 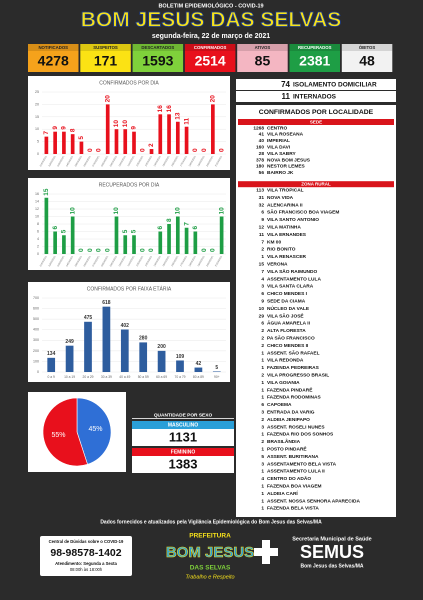 I want to click on locality-name: ASSENTAMENTO BELA VISTA, so click(x=302, y=464).